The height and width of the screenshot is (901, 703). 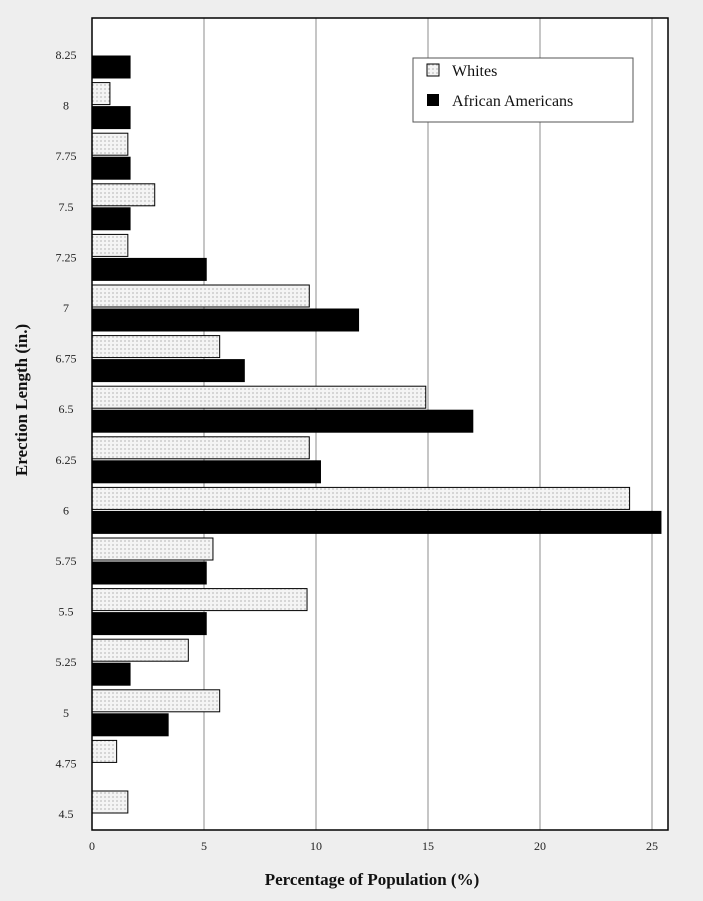 I want to click on legend-box, so click(x=523, y=90).